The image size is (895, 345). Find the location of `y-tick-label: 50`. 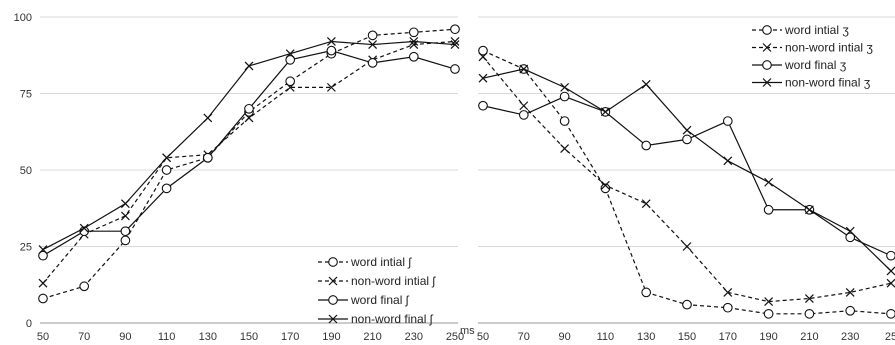

y-tick-label: 50 is located at coordinates (26, 171).